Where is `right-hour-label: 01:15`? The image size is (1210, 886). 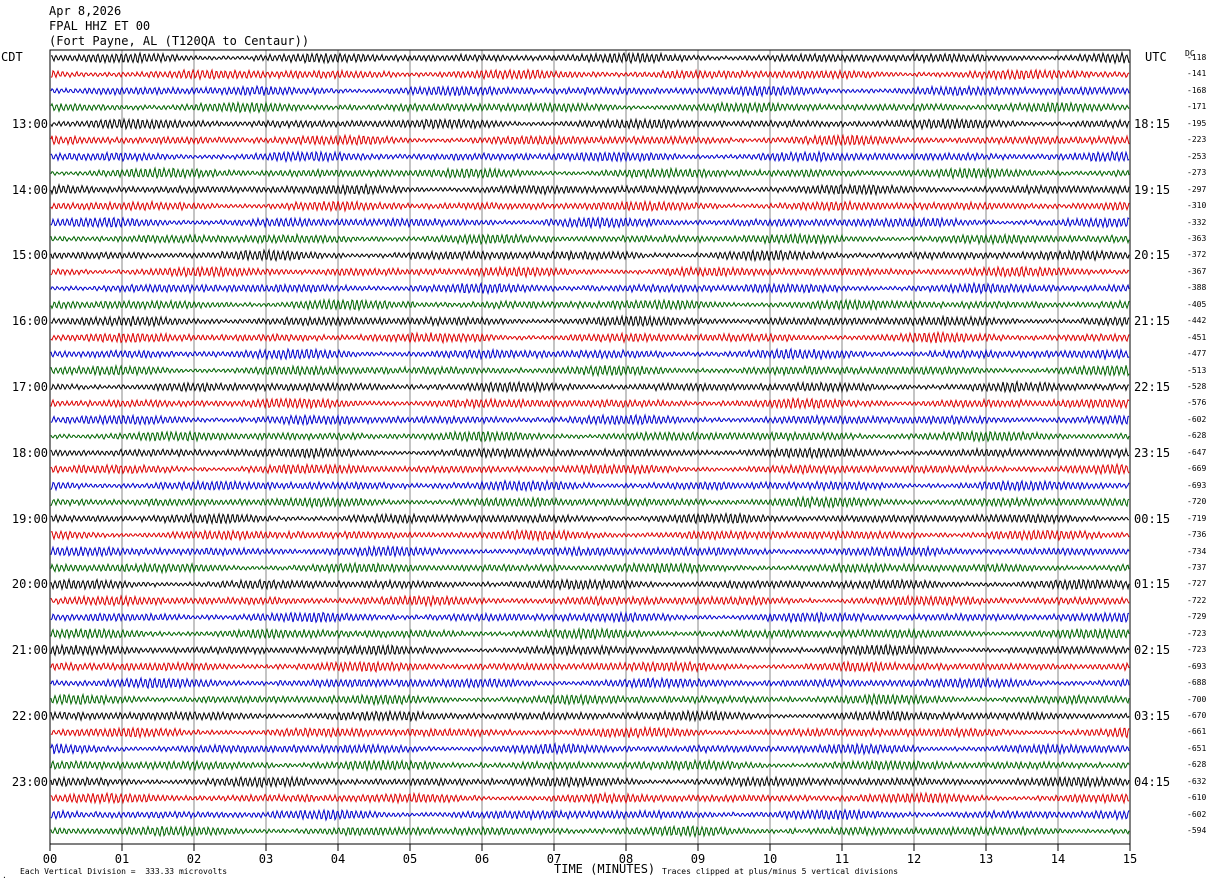
right-hour-label: 01:15 is located at coordinates (1152, 584).